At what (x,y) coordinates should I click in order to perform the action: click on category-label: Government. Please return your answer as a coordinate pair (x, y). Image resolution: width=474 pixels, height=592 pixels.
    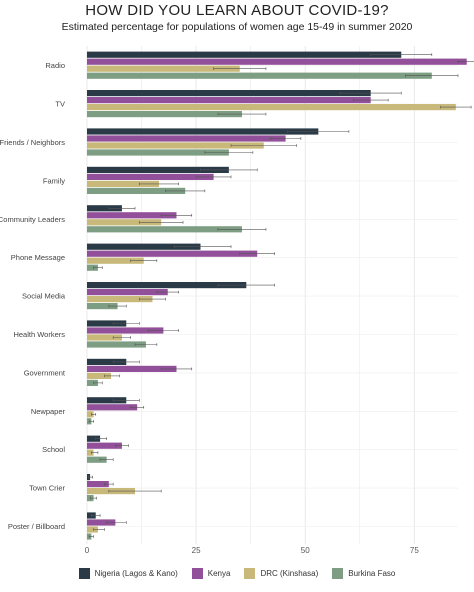
    Looking at the image, I should click on (45, 372).